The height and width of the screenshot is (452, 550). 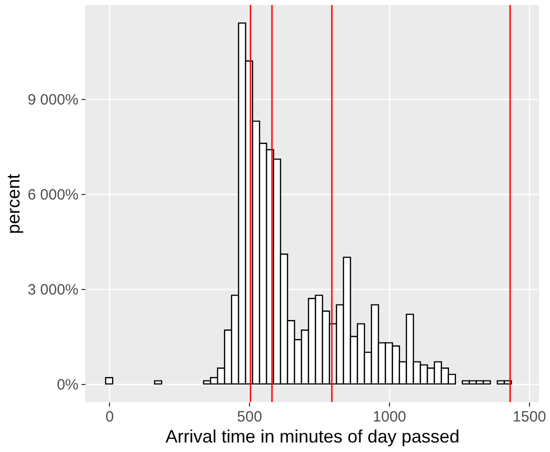 What do you see at coordinates (14, 204) in the screenshot?
I see `y-axis-title: percent` at bounding box center [14, 204].